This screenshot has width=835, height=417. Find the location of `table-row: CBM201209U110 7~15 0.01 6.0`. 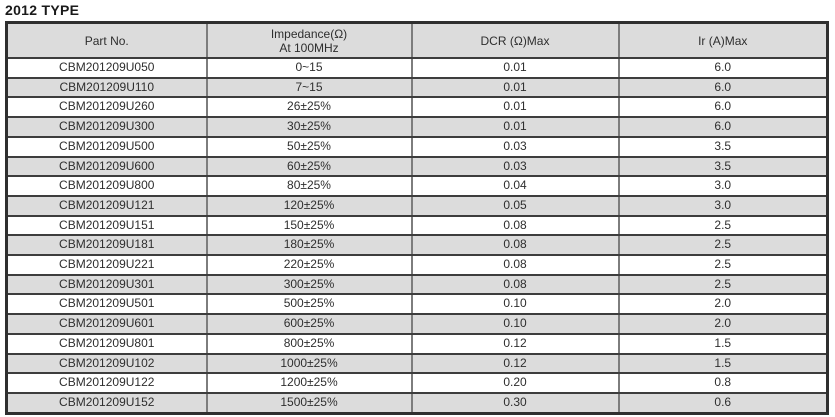

table-row: CBM201209U110 7~15 0.01 6.0 is located at coordinates (417, 87).